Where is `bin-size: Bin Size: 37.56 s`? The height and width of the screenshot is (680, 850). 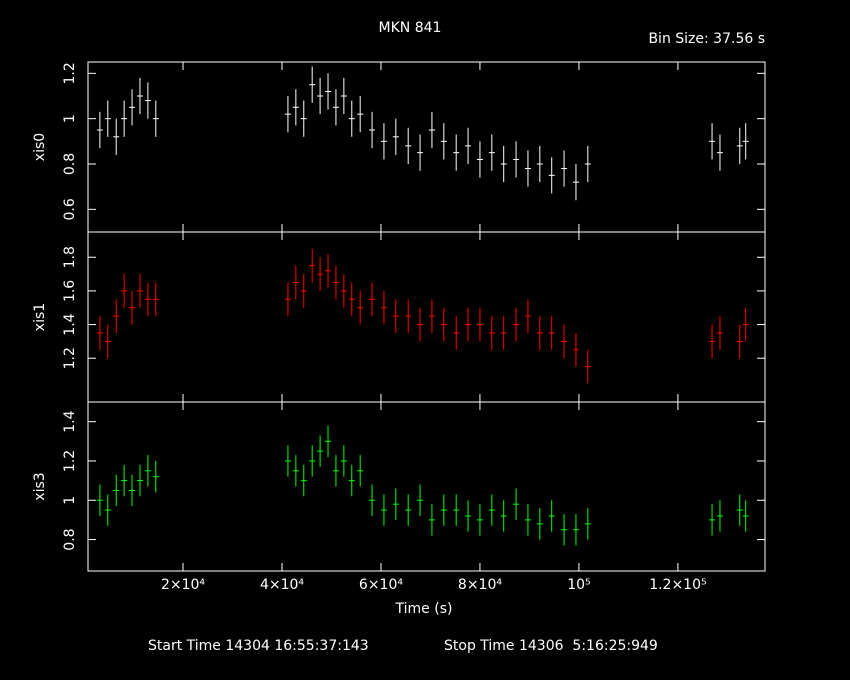
bin-size: Bin Size: 37.56 s is located at coordinates (706, 39).